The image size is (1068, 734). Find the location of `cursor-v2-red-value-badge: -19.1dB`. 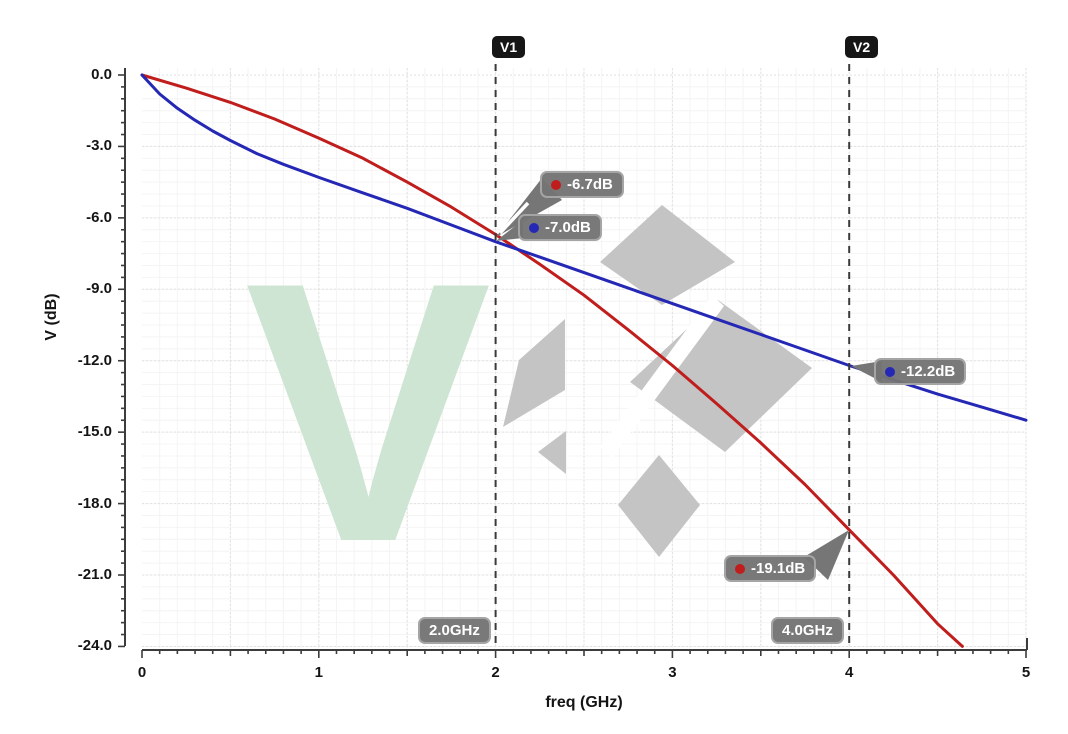

cursor-v2-red-value-badge: -19.1dB is located at coordinates (770, 568).